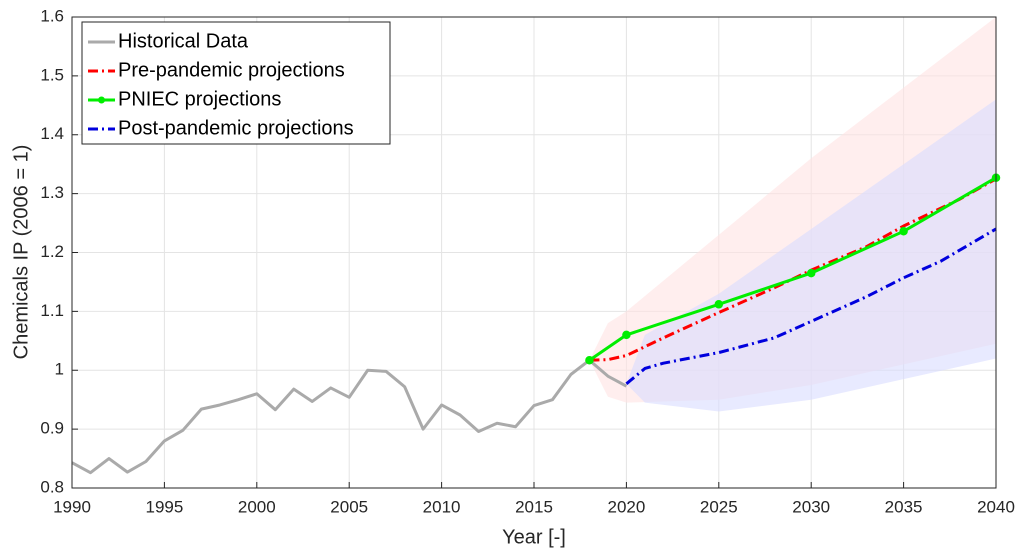  Describe the element at coordinates (231, 70) in the screenshot. I see `legend-label: Pre-pandemic projections` at that location.